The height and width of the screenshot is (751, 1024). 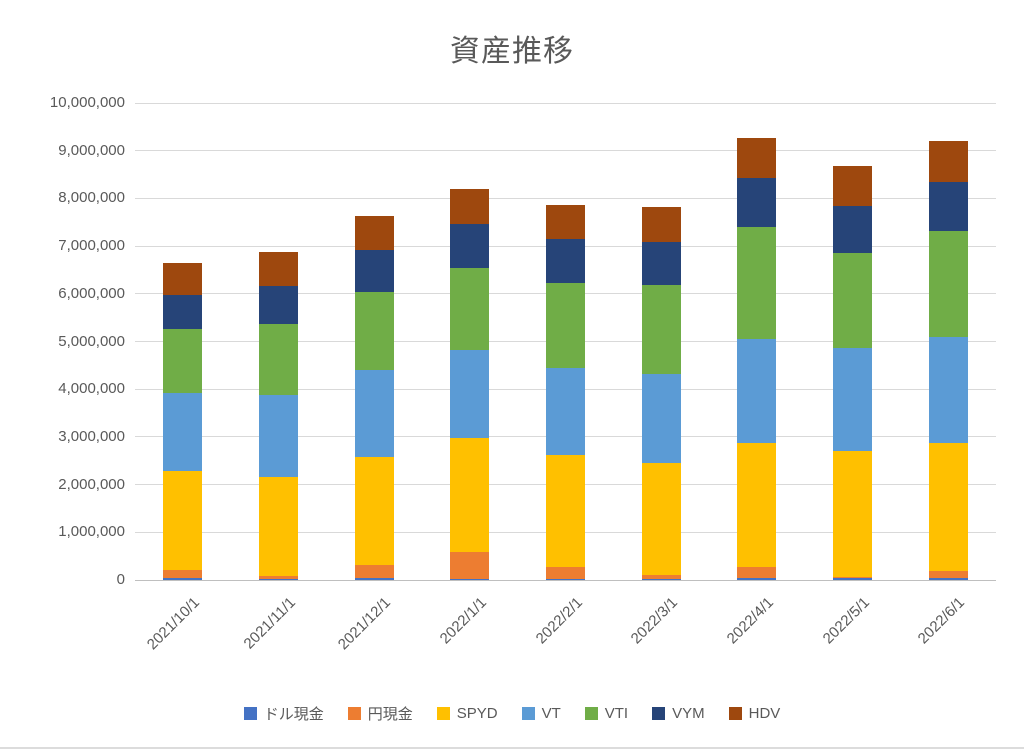 I want to click on y-axis-tick-label: 6,000,000, so click(x=91, y=293).